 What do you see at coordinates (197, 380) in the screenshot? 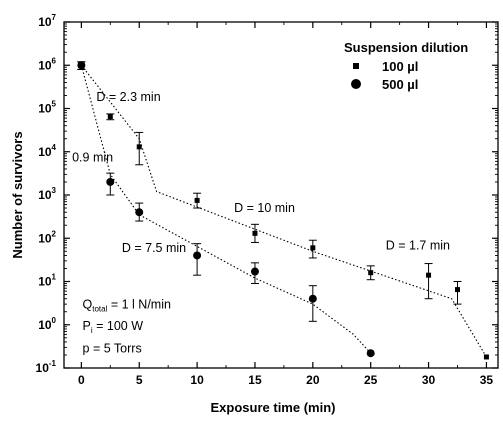
I see `x-tick-label: 10` at bounding box center [197, 380].